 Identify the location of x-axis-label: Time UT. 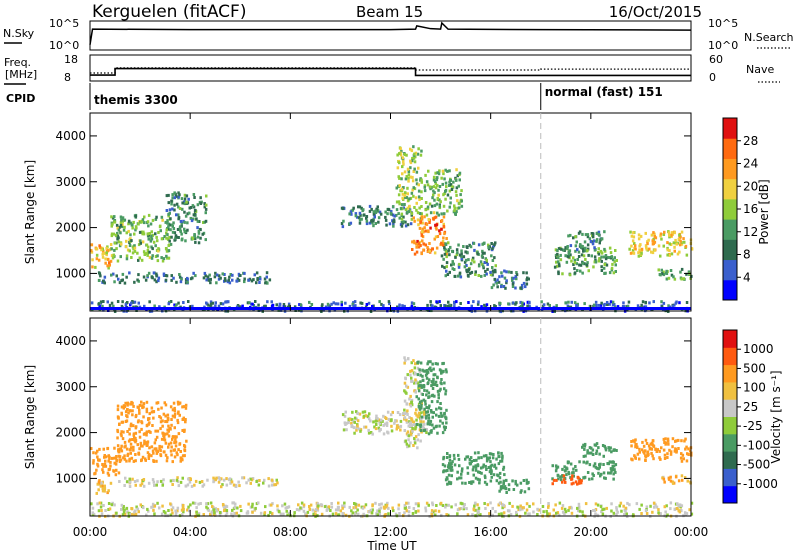
(391, 546).